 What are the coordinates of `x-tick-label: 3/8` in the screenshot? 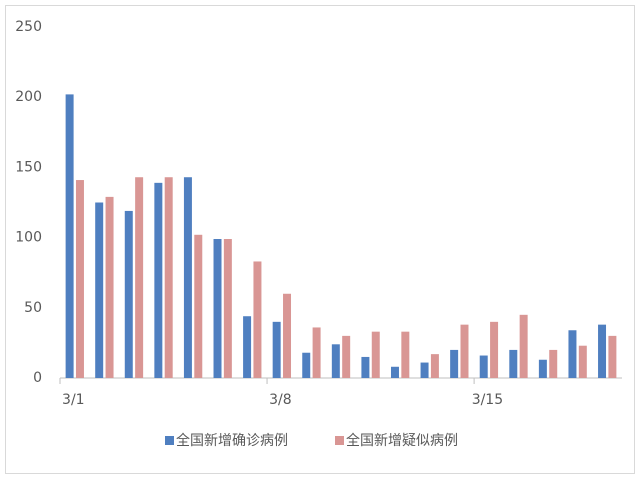 It's located at (280, 400).